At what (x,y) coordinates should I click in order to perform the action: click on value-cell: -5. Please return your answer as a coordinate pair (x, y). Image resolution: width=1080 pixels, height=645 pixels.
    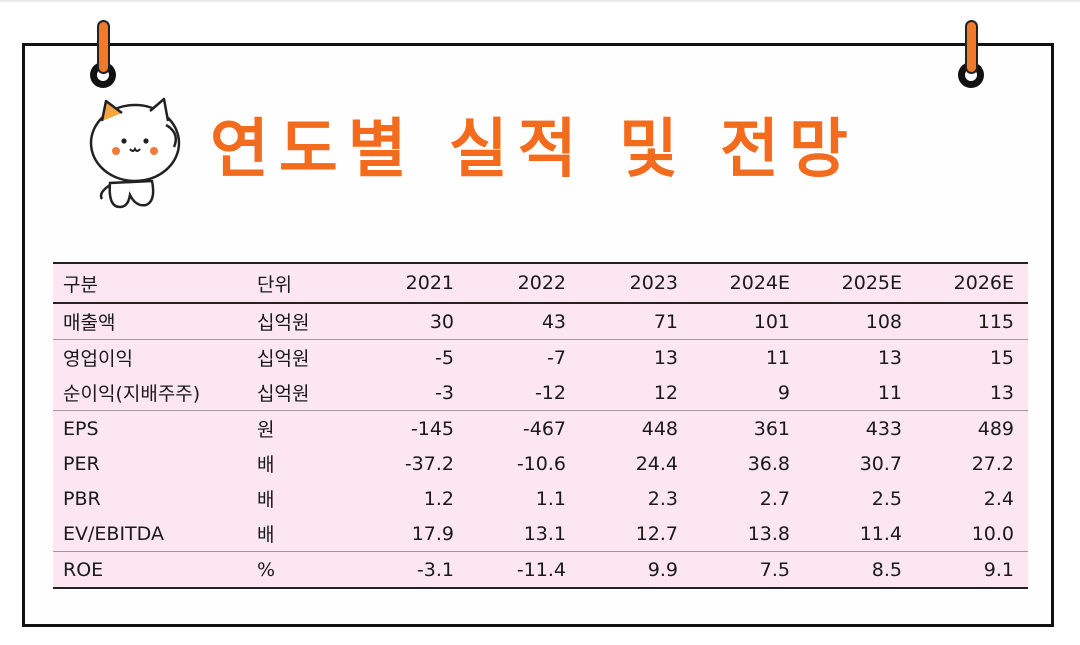
    Looking at the image, I should click on (412, 357).